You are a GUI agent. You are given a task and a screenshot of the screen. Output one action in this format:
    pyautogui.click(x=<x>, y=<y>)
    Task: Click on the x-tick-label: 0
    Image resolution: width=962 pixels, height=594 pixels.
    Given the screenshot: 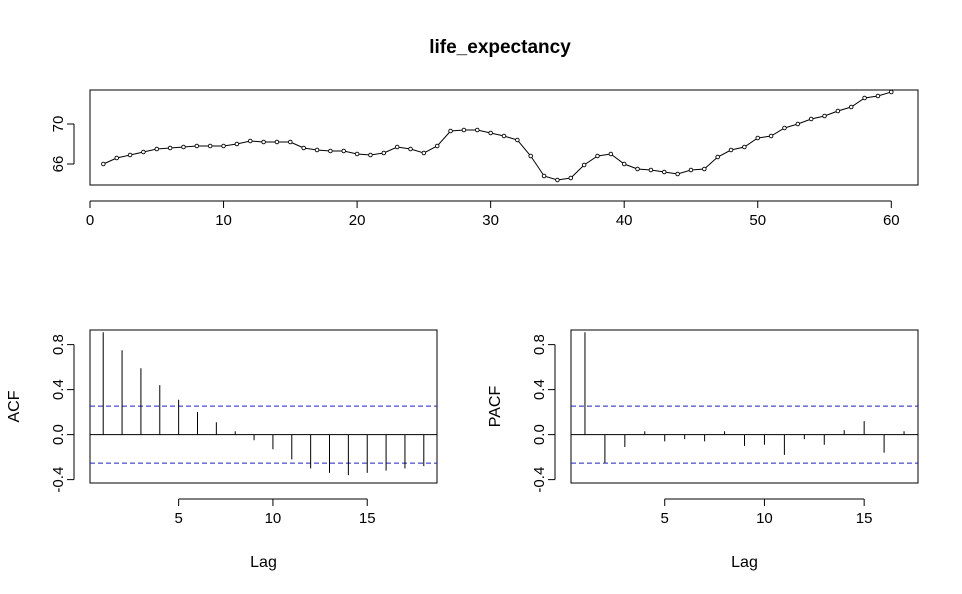 What is the action you would take?
    pyautogui.click(x=90, y=220)
    